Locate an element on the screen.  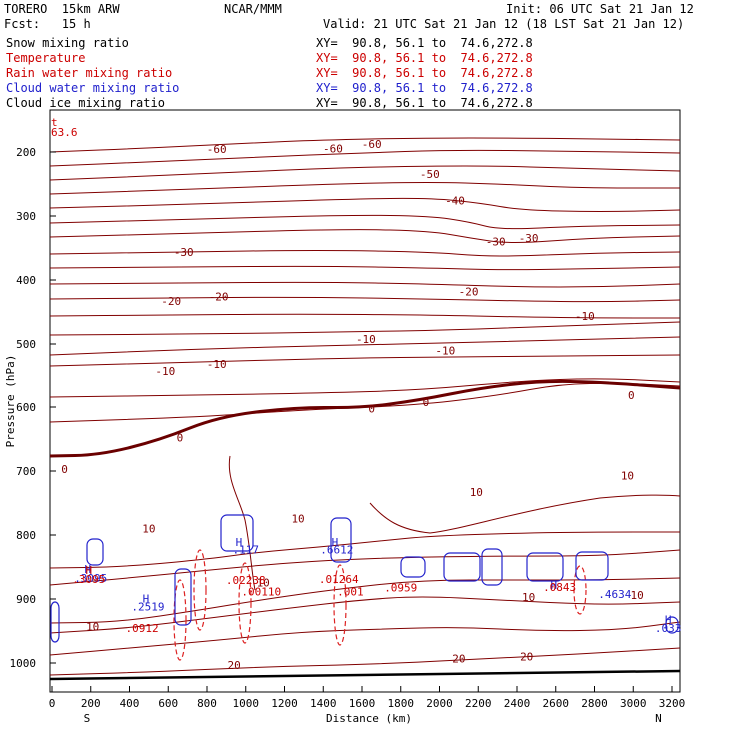
corner-value-label: 63.6 is located at coordinates (64, 132).